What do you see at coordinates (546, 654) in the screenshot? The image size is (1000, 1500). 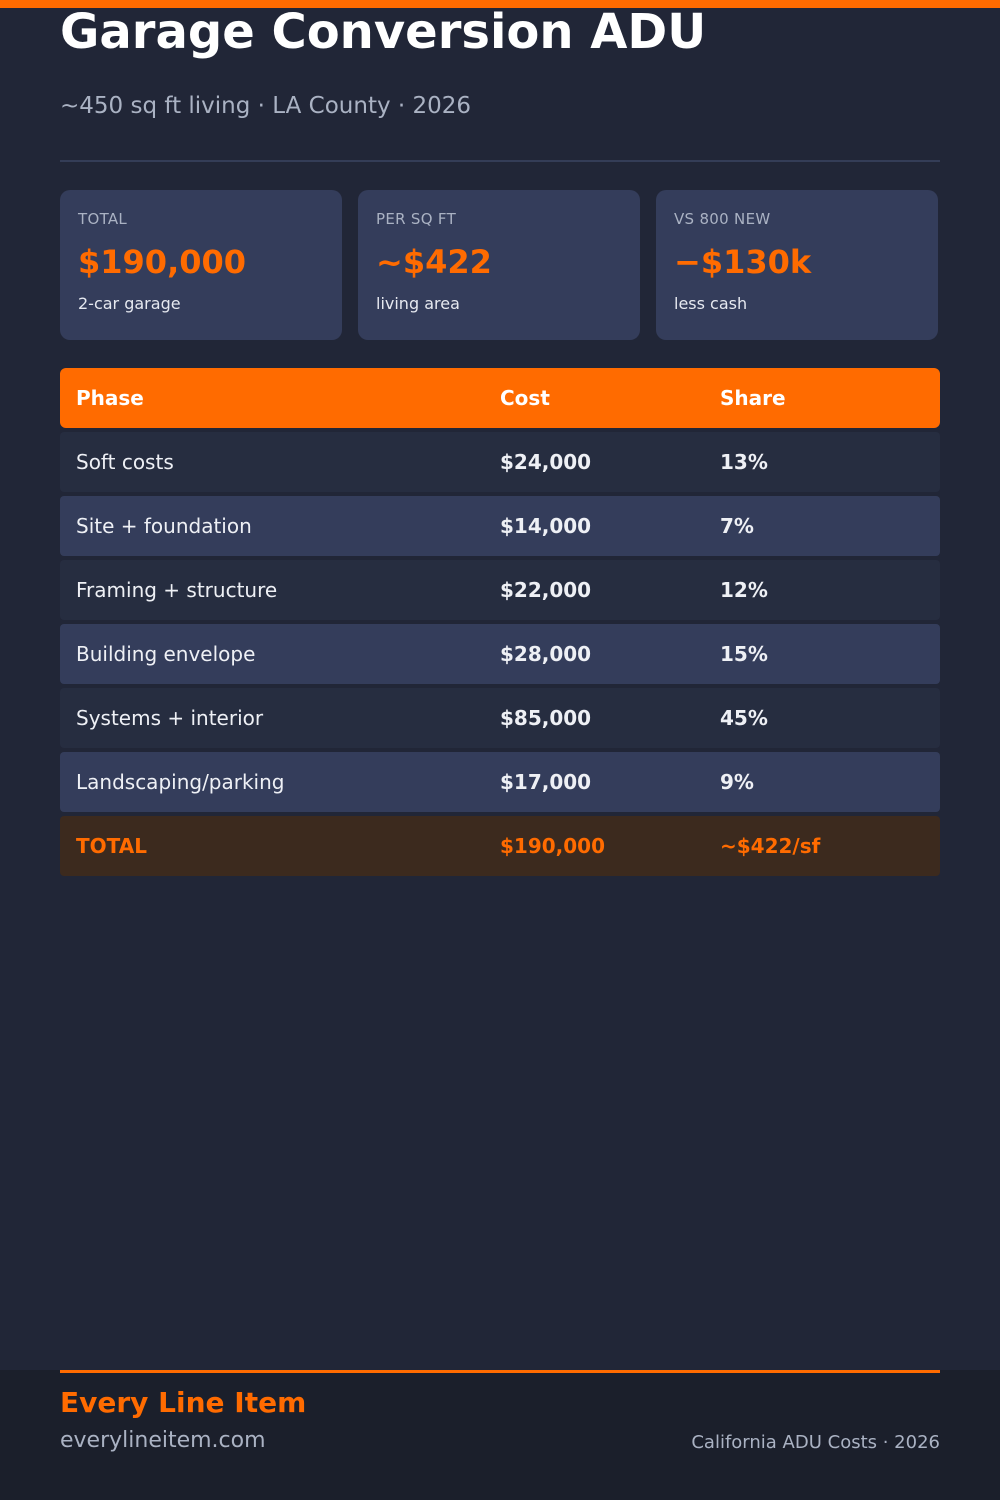 I see `cost-cell: $28,000` at bounding box center [546, 654].